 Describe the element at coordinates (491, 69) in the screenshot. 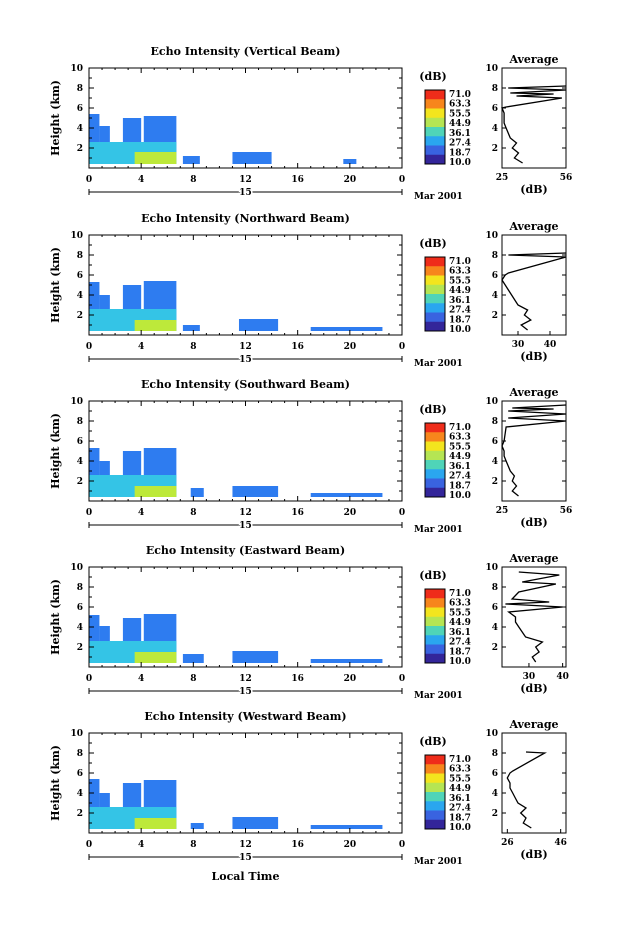

I see `avg-y-tick-label: 10` at that location.